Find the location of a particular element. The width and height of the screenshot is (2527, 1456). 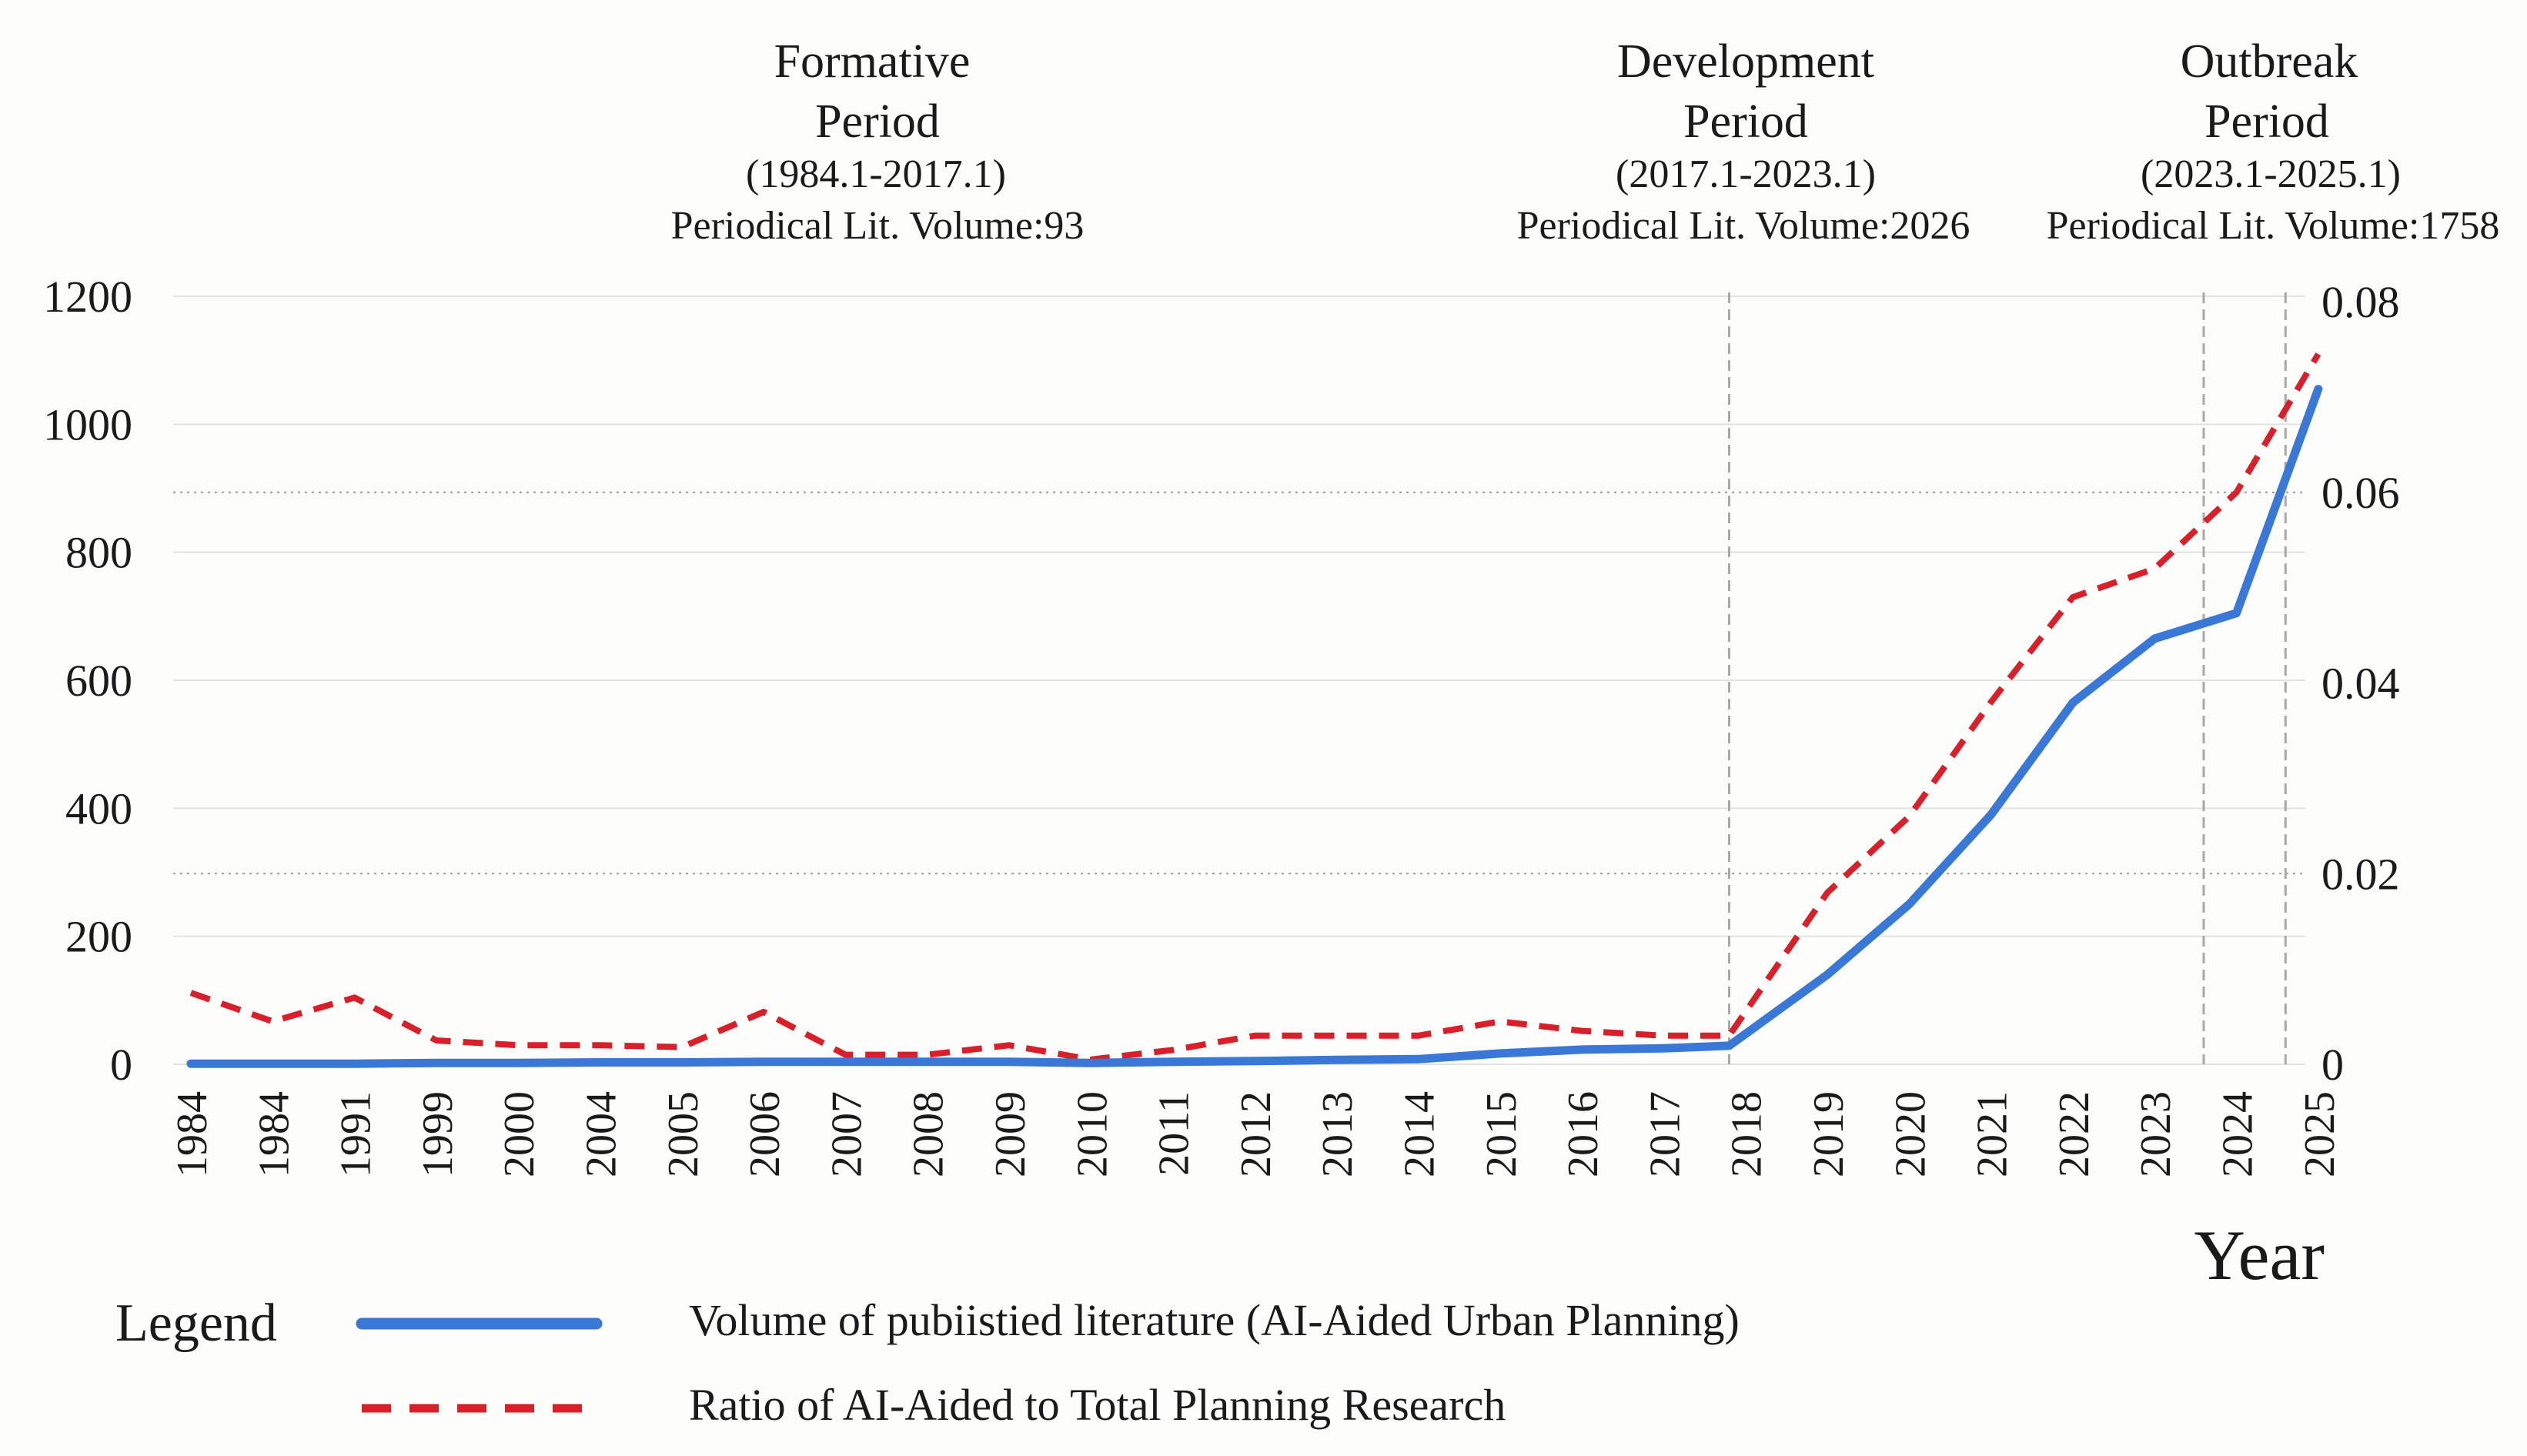

x-tick-label: 2022 is located at coordinates (2074, 1134).